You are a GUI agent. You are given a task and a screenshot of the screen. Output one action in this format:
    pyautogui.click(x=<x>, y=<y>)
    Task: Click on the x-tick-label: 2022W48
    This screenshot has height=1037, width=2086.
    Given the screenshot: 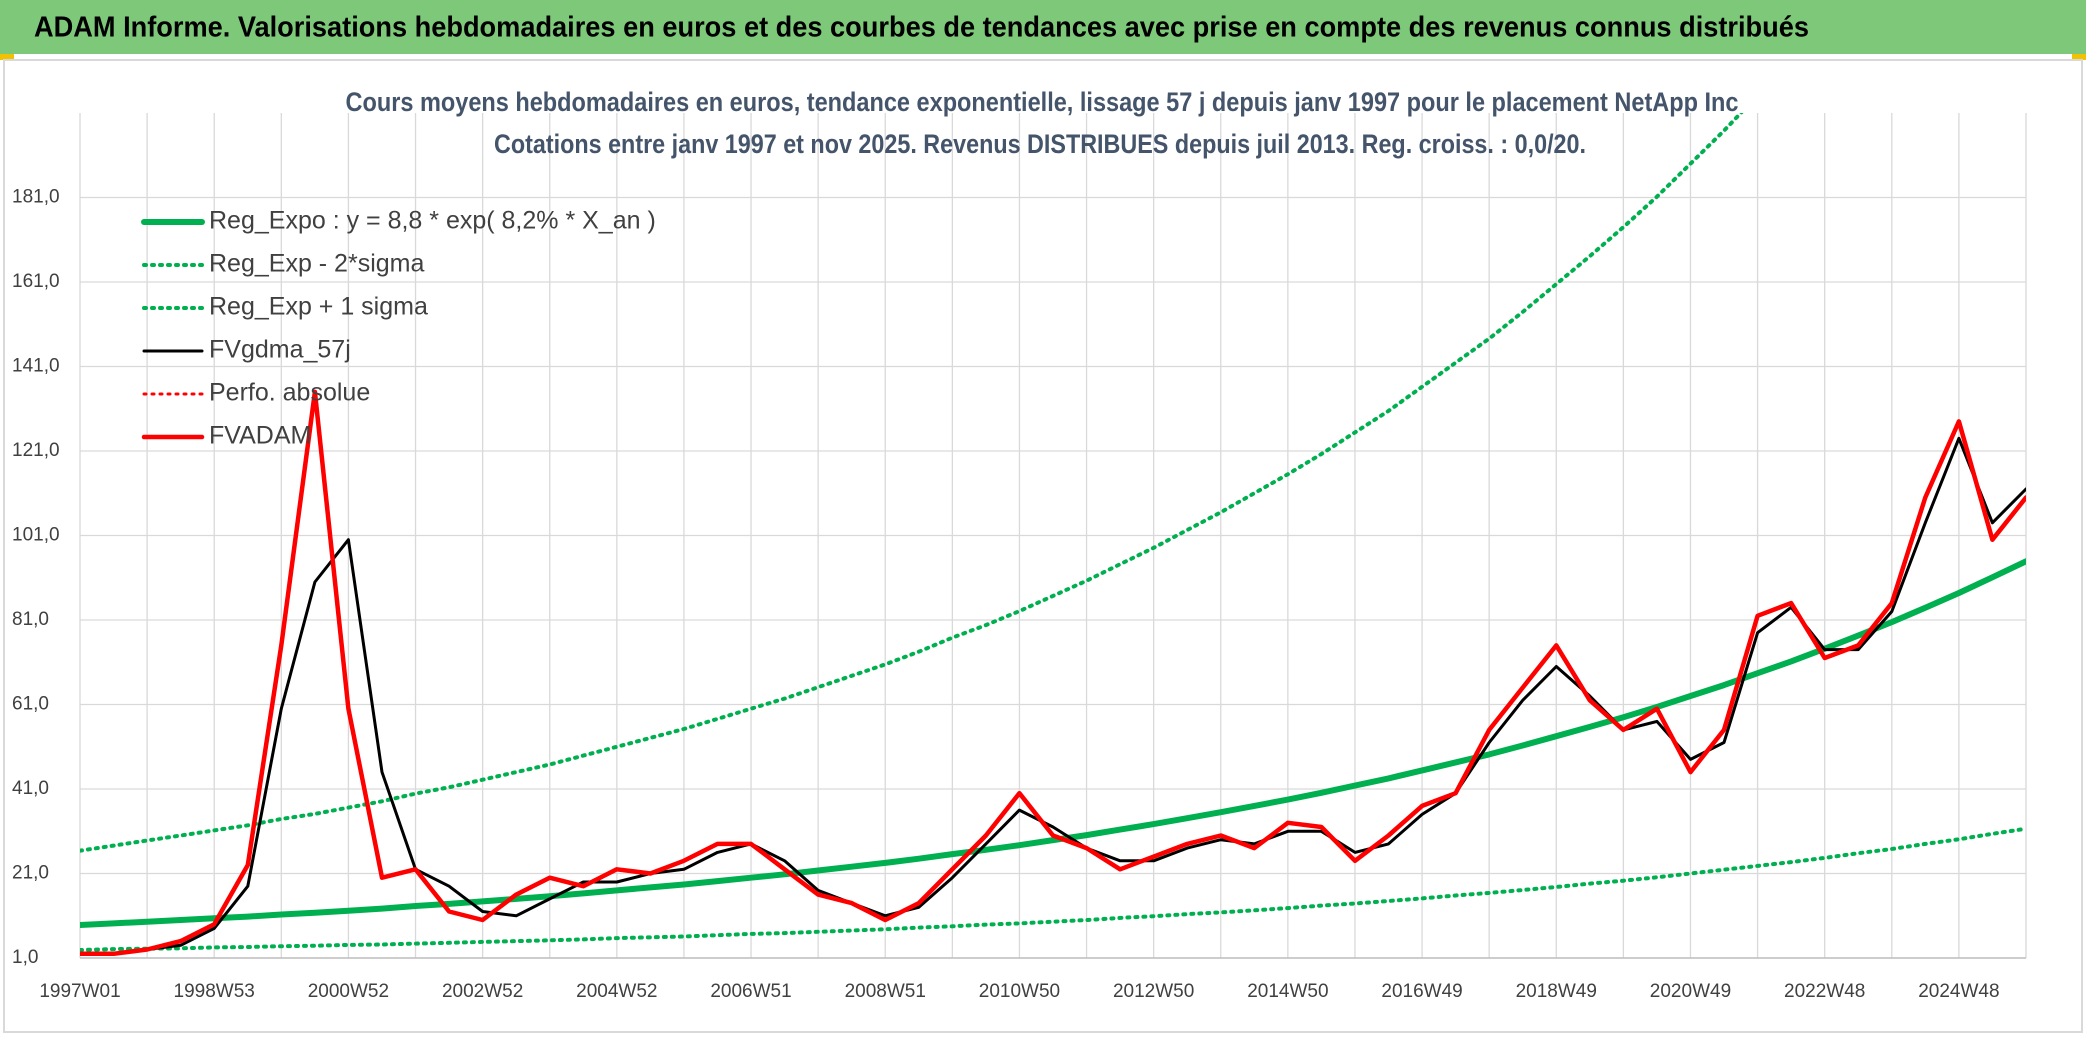 What is the action you would take?
    pyautogui.click(x=1824, y=991)
    